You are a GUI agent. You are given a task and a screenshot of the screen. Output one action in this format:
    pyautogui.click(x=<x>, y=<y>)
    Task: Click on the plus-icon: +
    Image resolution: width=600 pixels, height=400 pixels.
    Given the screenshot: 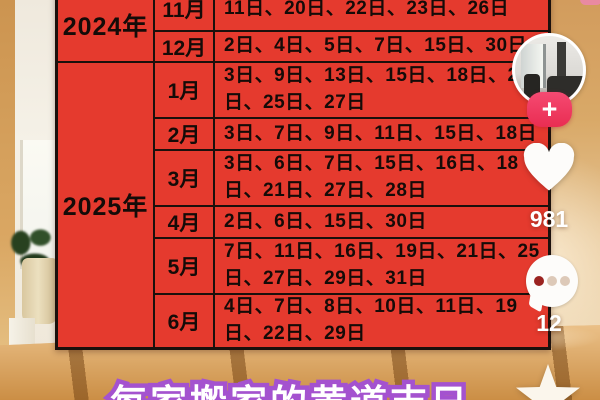 What is the action you would take?
    pyautogui.click(x=549, y=109)
    